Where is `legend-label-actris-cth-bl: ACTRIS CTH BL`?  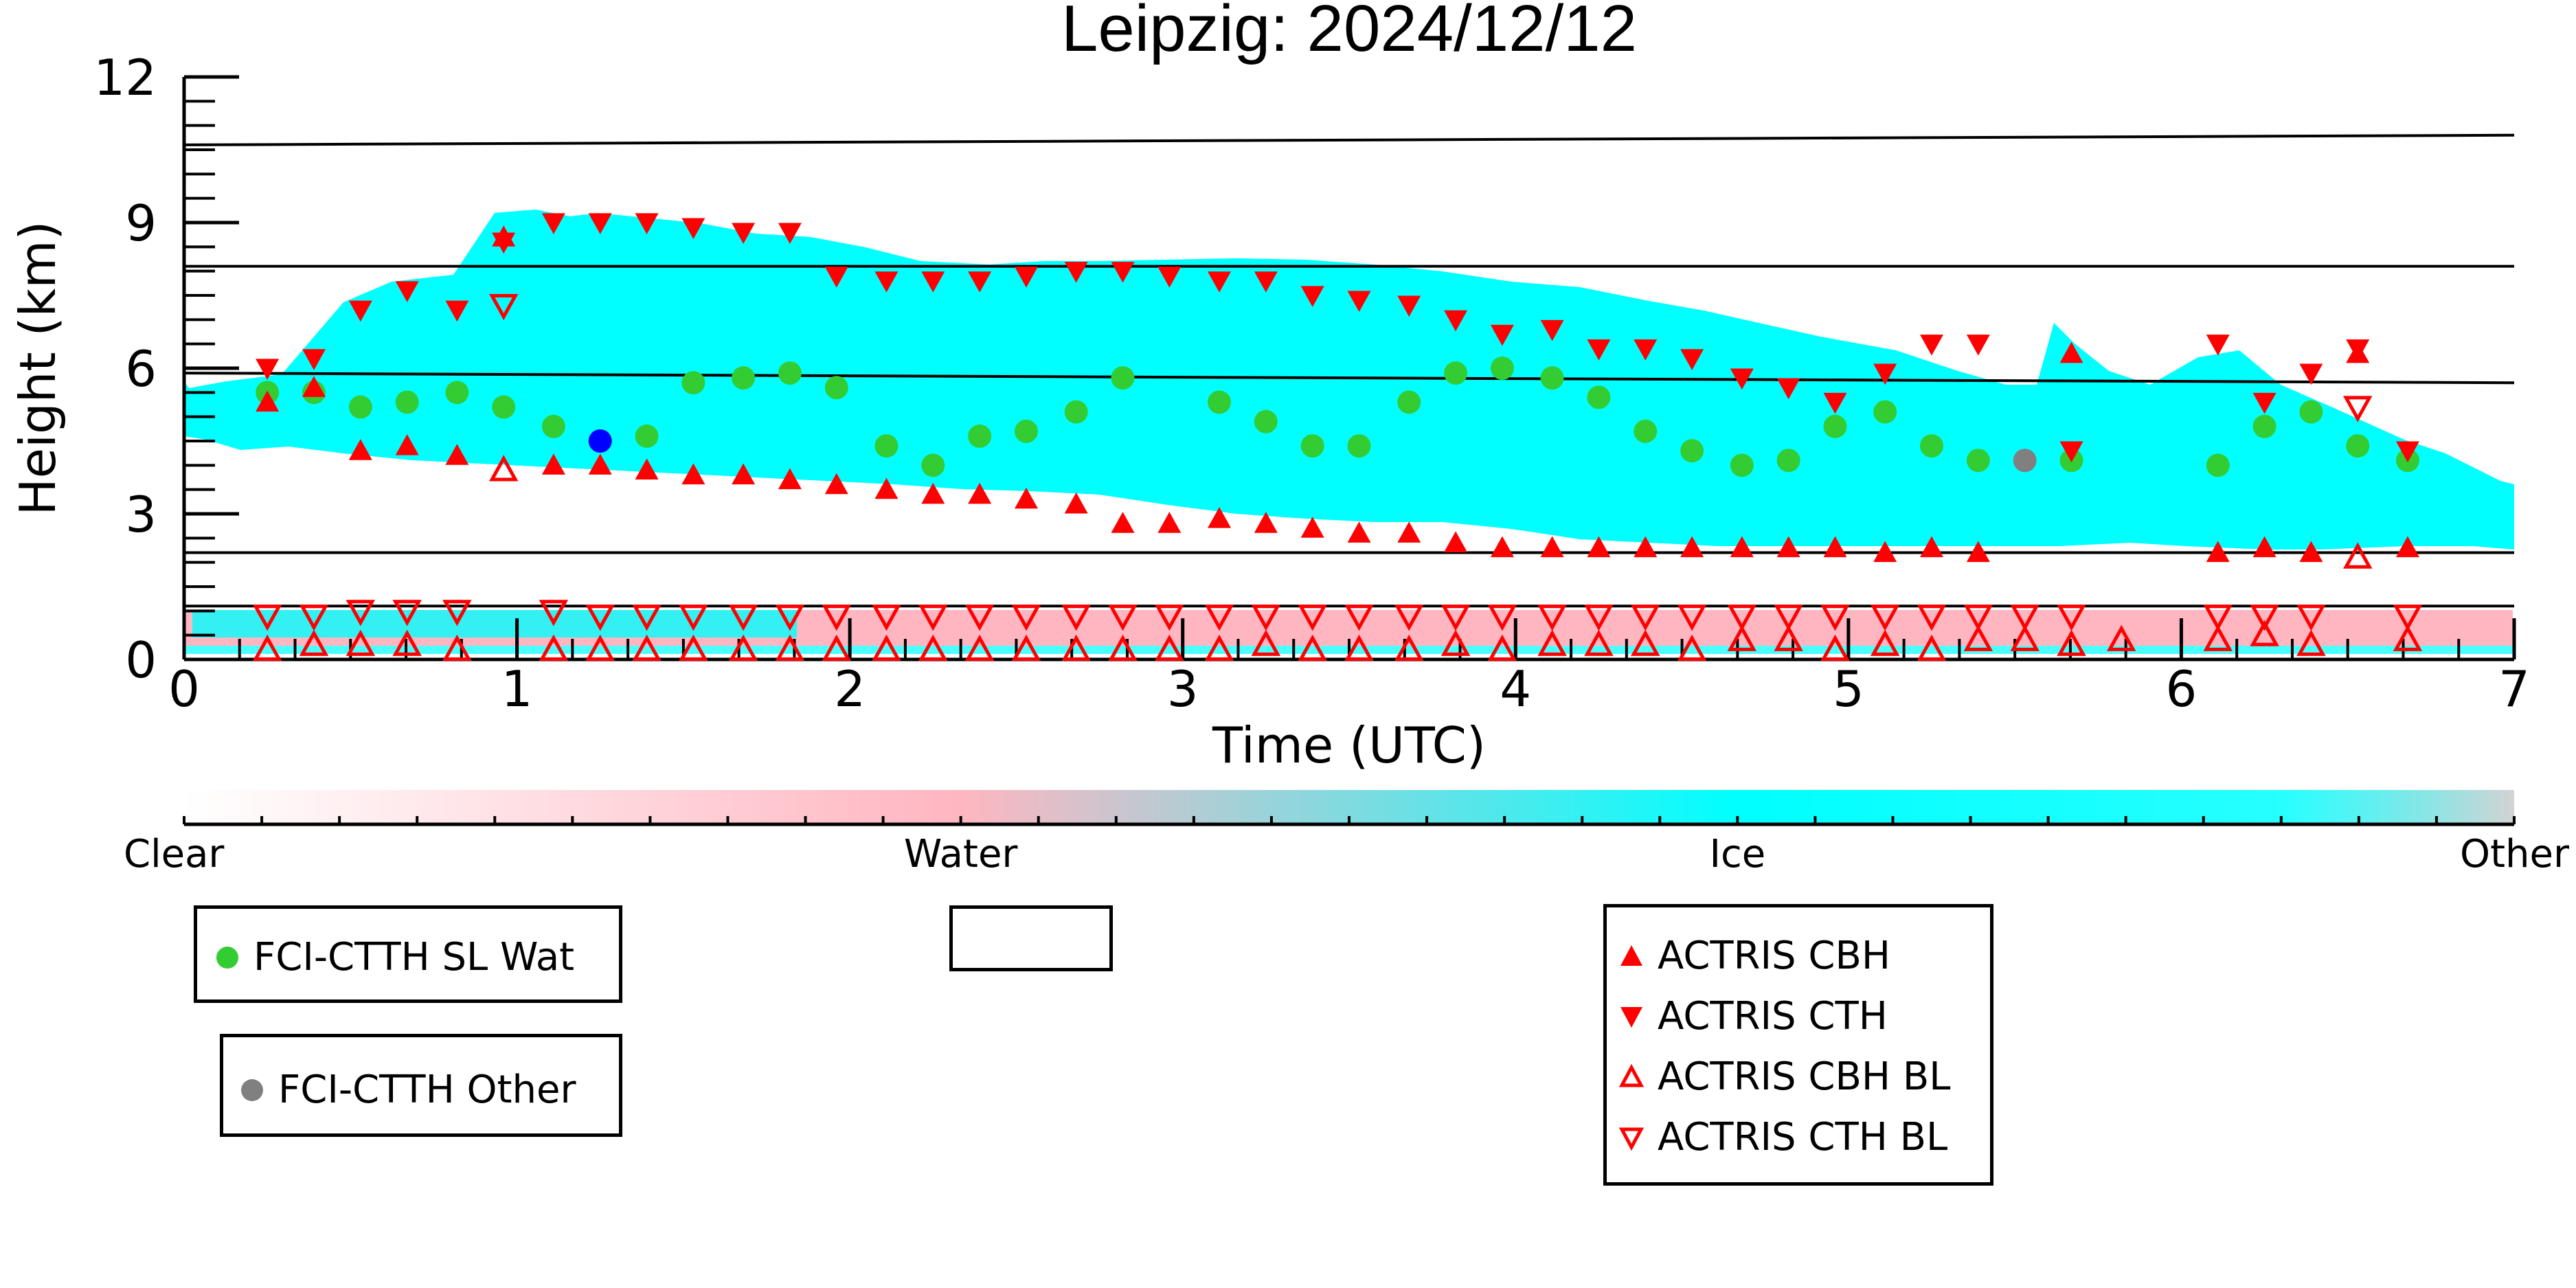
legend-label-actris-cth-bl: ACTRIS CTH BL is located at coordinates (1803, 1137).